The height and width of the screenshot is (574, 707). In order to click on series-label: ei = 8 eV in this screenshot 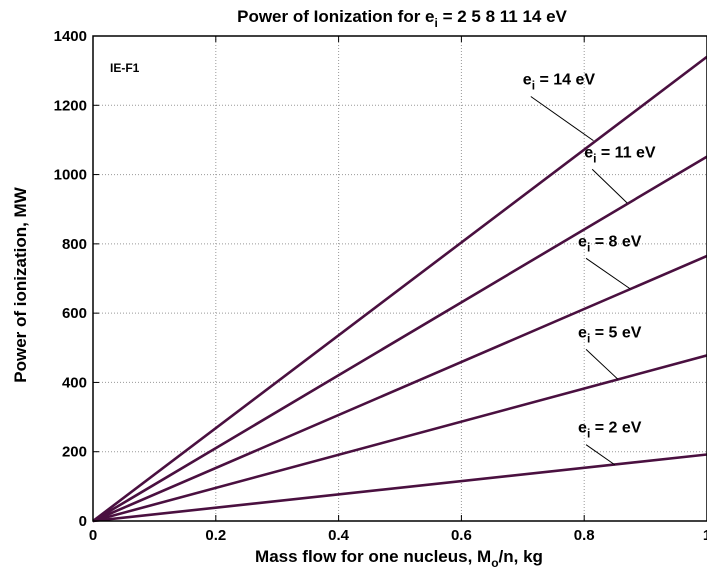, I will do `click(610, 243)`.